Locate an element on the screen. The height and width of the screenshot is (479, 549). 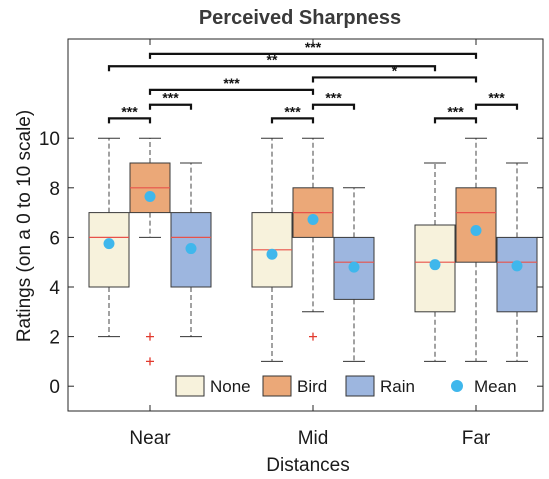
x-tick-label: Near is located at coordinates (150, 438).